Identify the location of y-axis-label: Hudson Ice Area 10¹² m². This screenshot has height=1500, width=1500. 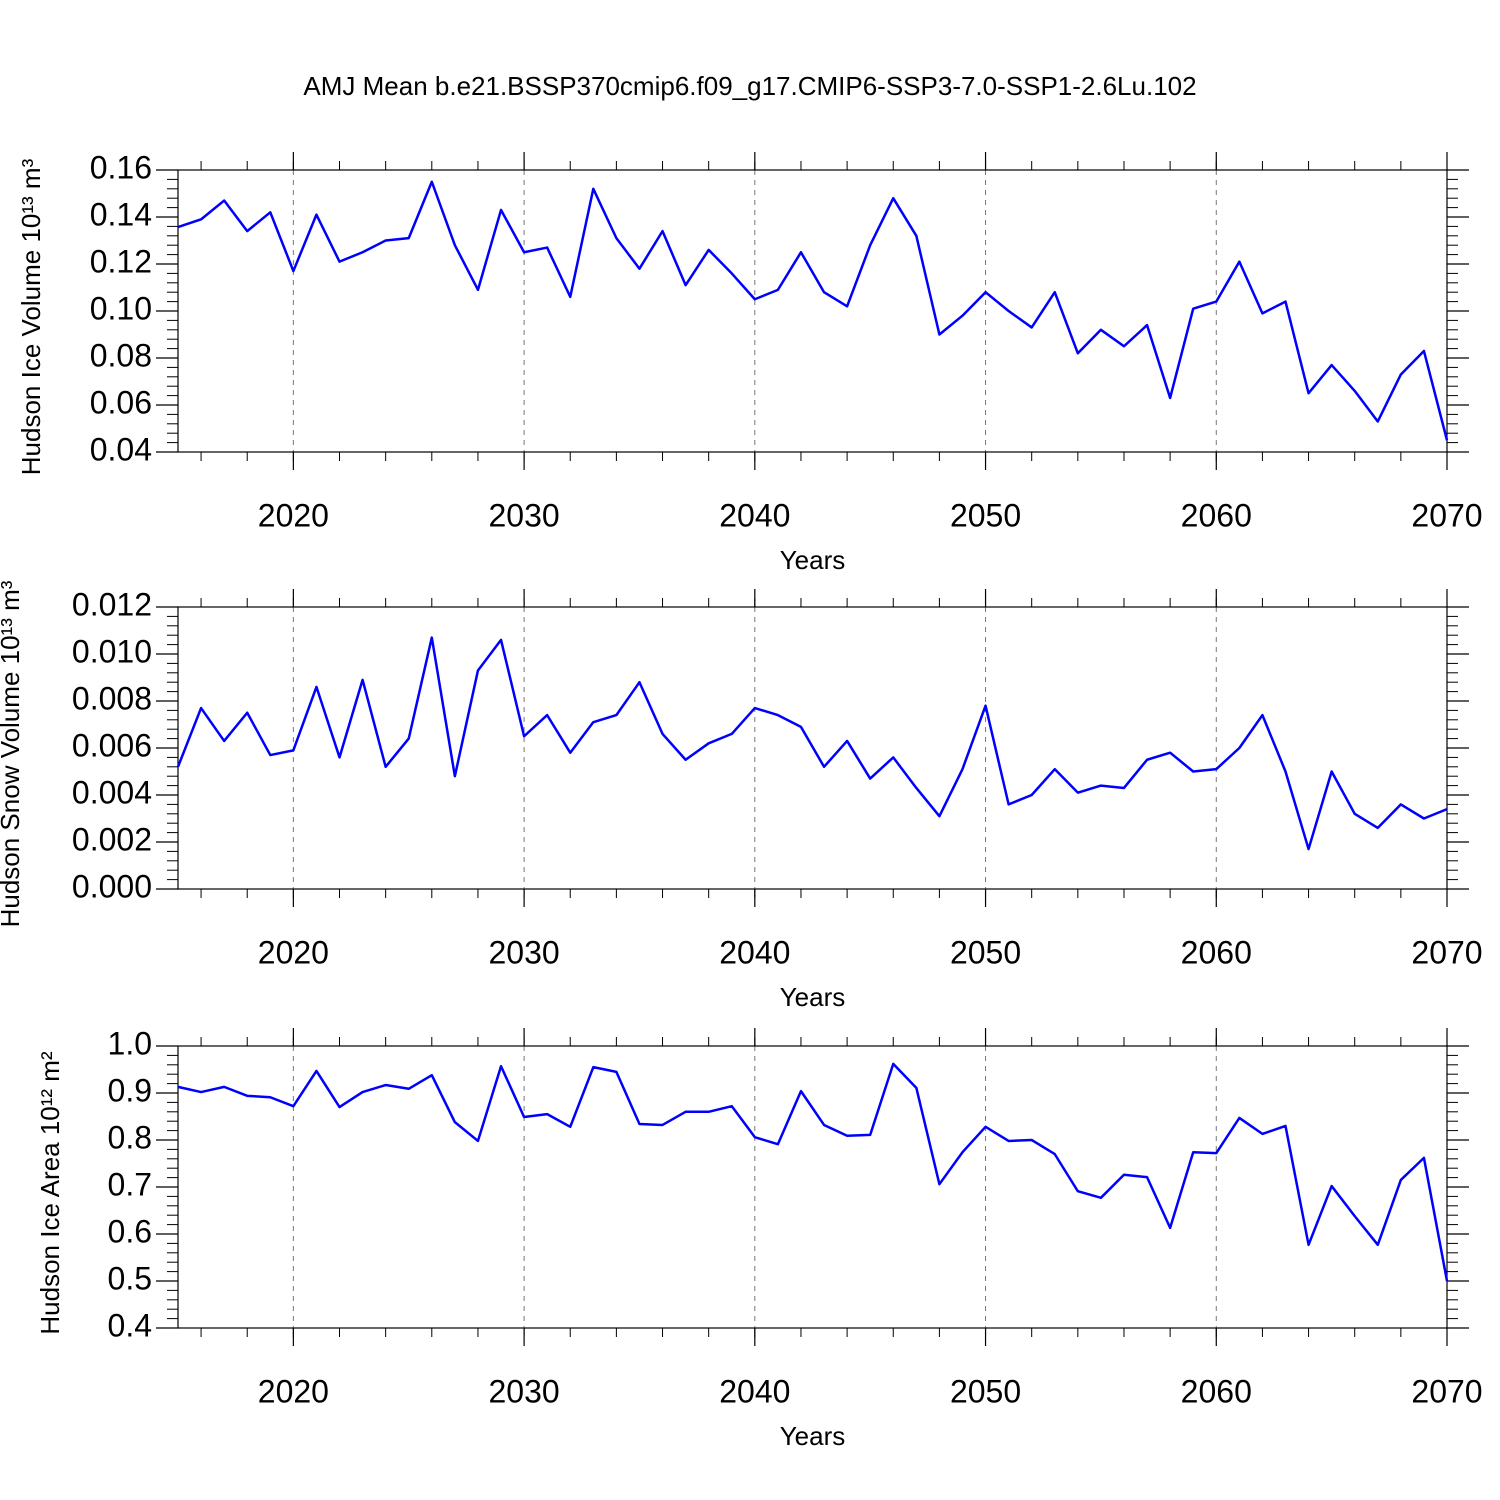
(50, 1193).